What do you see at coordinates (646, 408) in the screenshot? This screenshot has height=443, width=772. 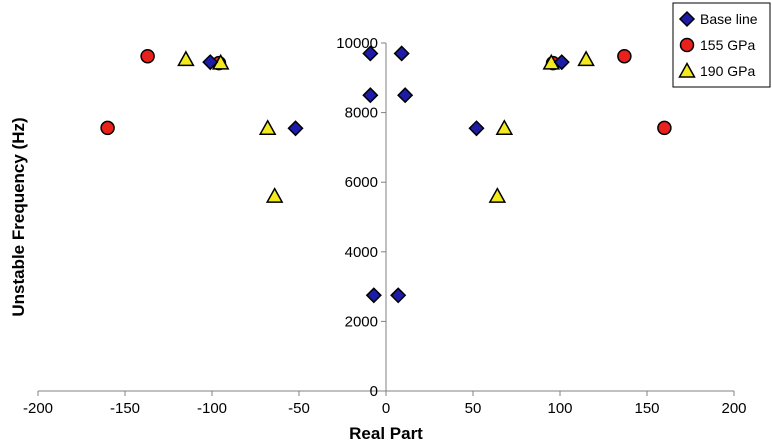 I see `x-tick-label: 150` at bounding box center [646, 408].